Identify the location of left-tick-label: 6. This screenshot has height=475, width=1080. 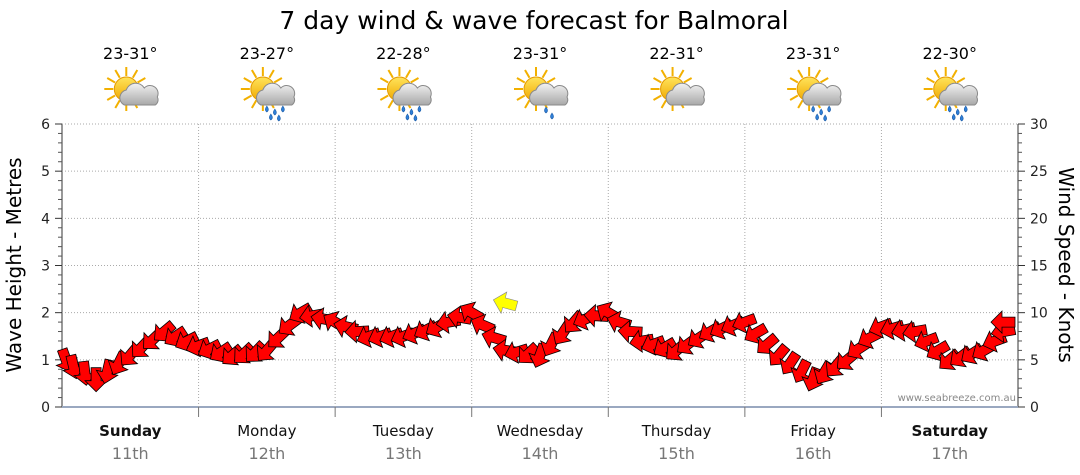
(45, 125).